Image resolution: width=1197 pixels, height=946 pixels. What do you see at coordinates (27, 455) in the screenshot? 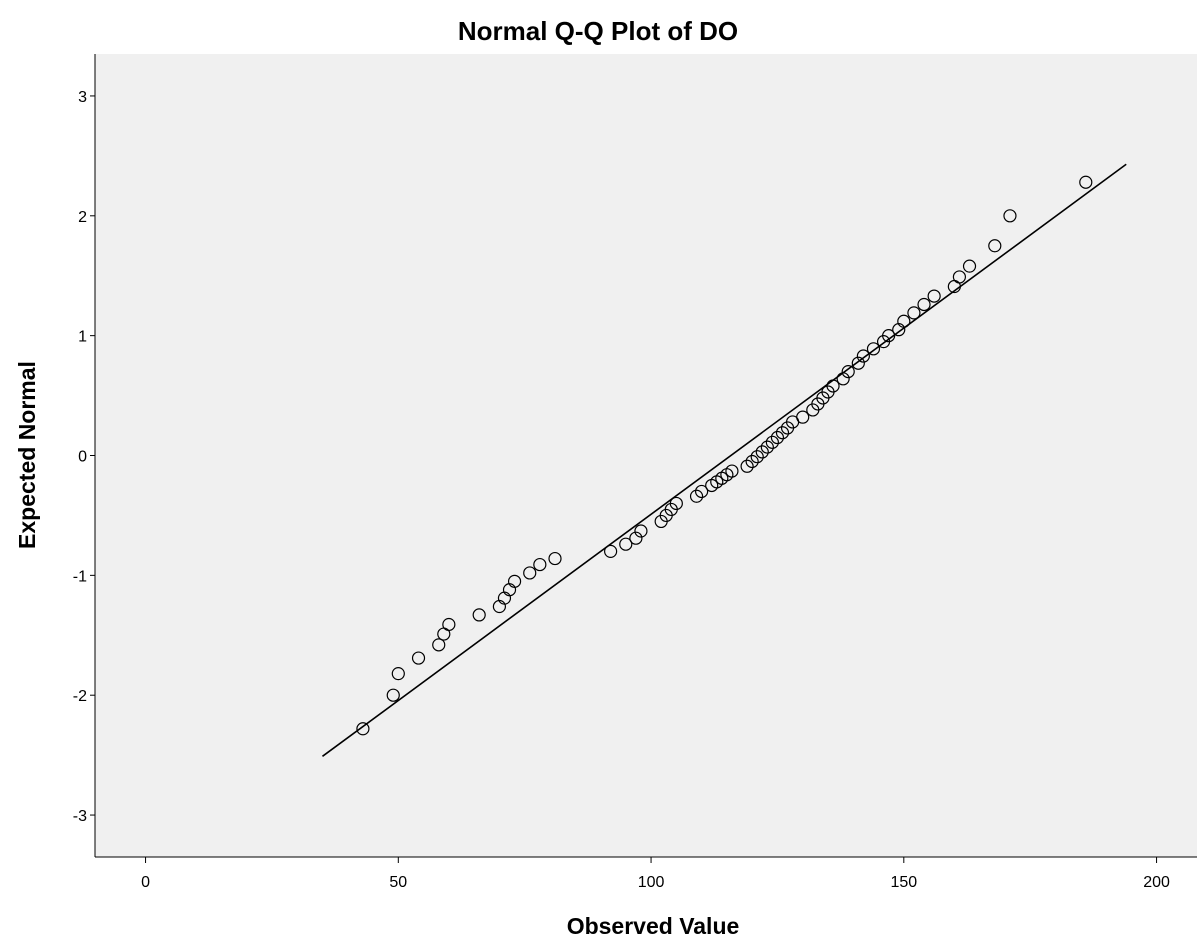
I see `y-axis-label: Expected Normal` at bounding box center [27, 455].